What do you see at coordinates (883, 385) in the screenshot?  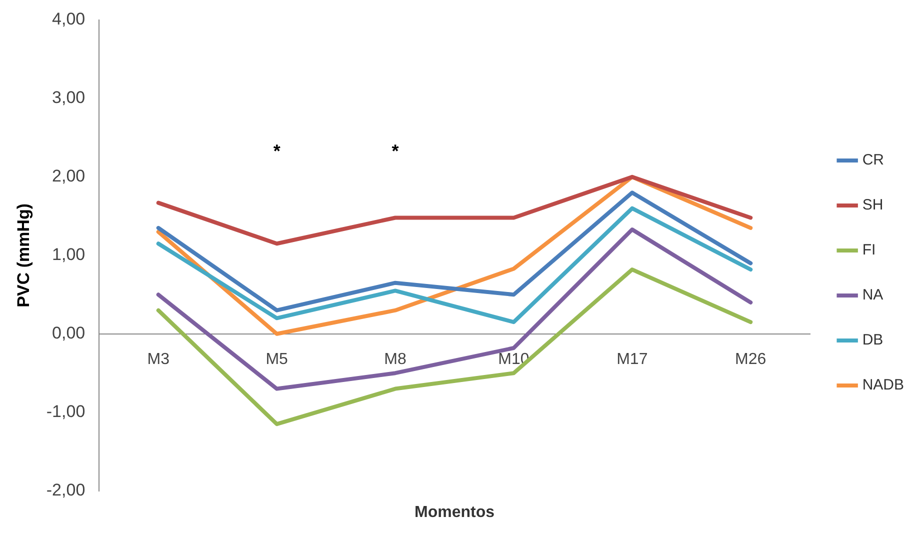 I see `legend-label: NADB` at bounding box center [883, 385].